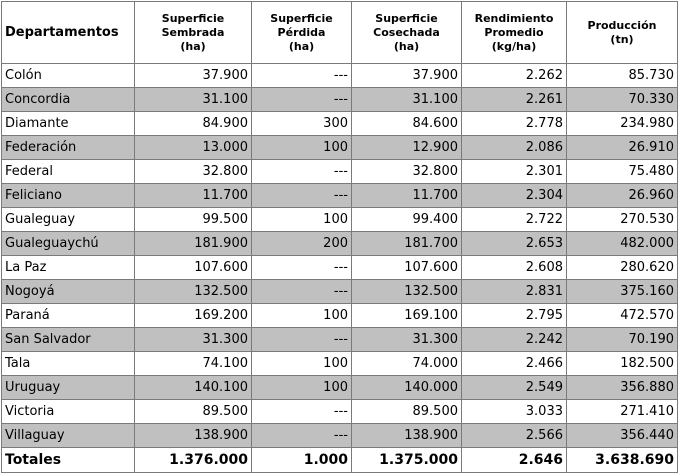 This screenshot has height=474, width=678. I want to click on table-row: Federal 32.800 --- 32.800 2.301 75.480, so click(339, 171).